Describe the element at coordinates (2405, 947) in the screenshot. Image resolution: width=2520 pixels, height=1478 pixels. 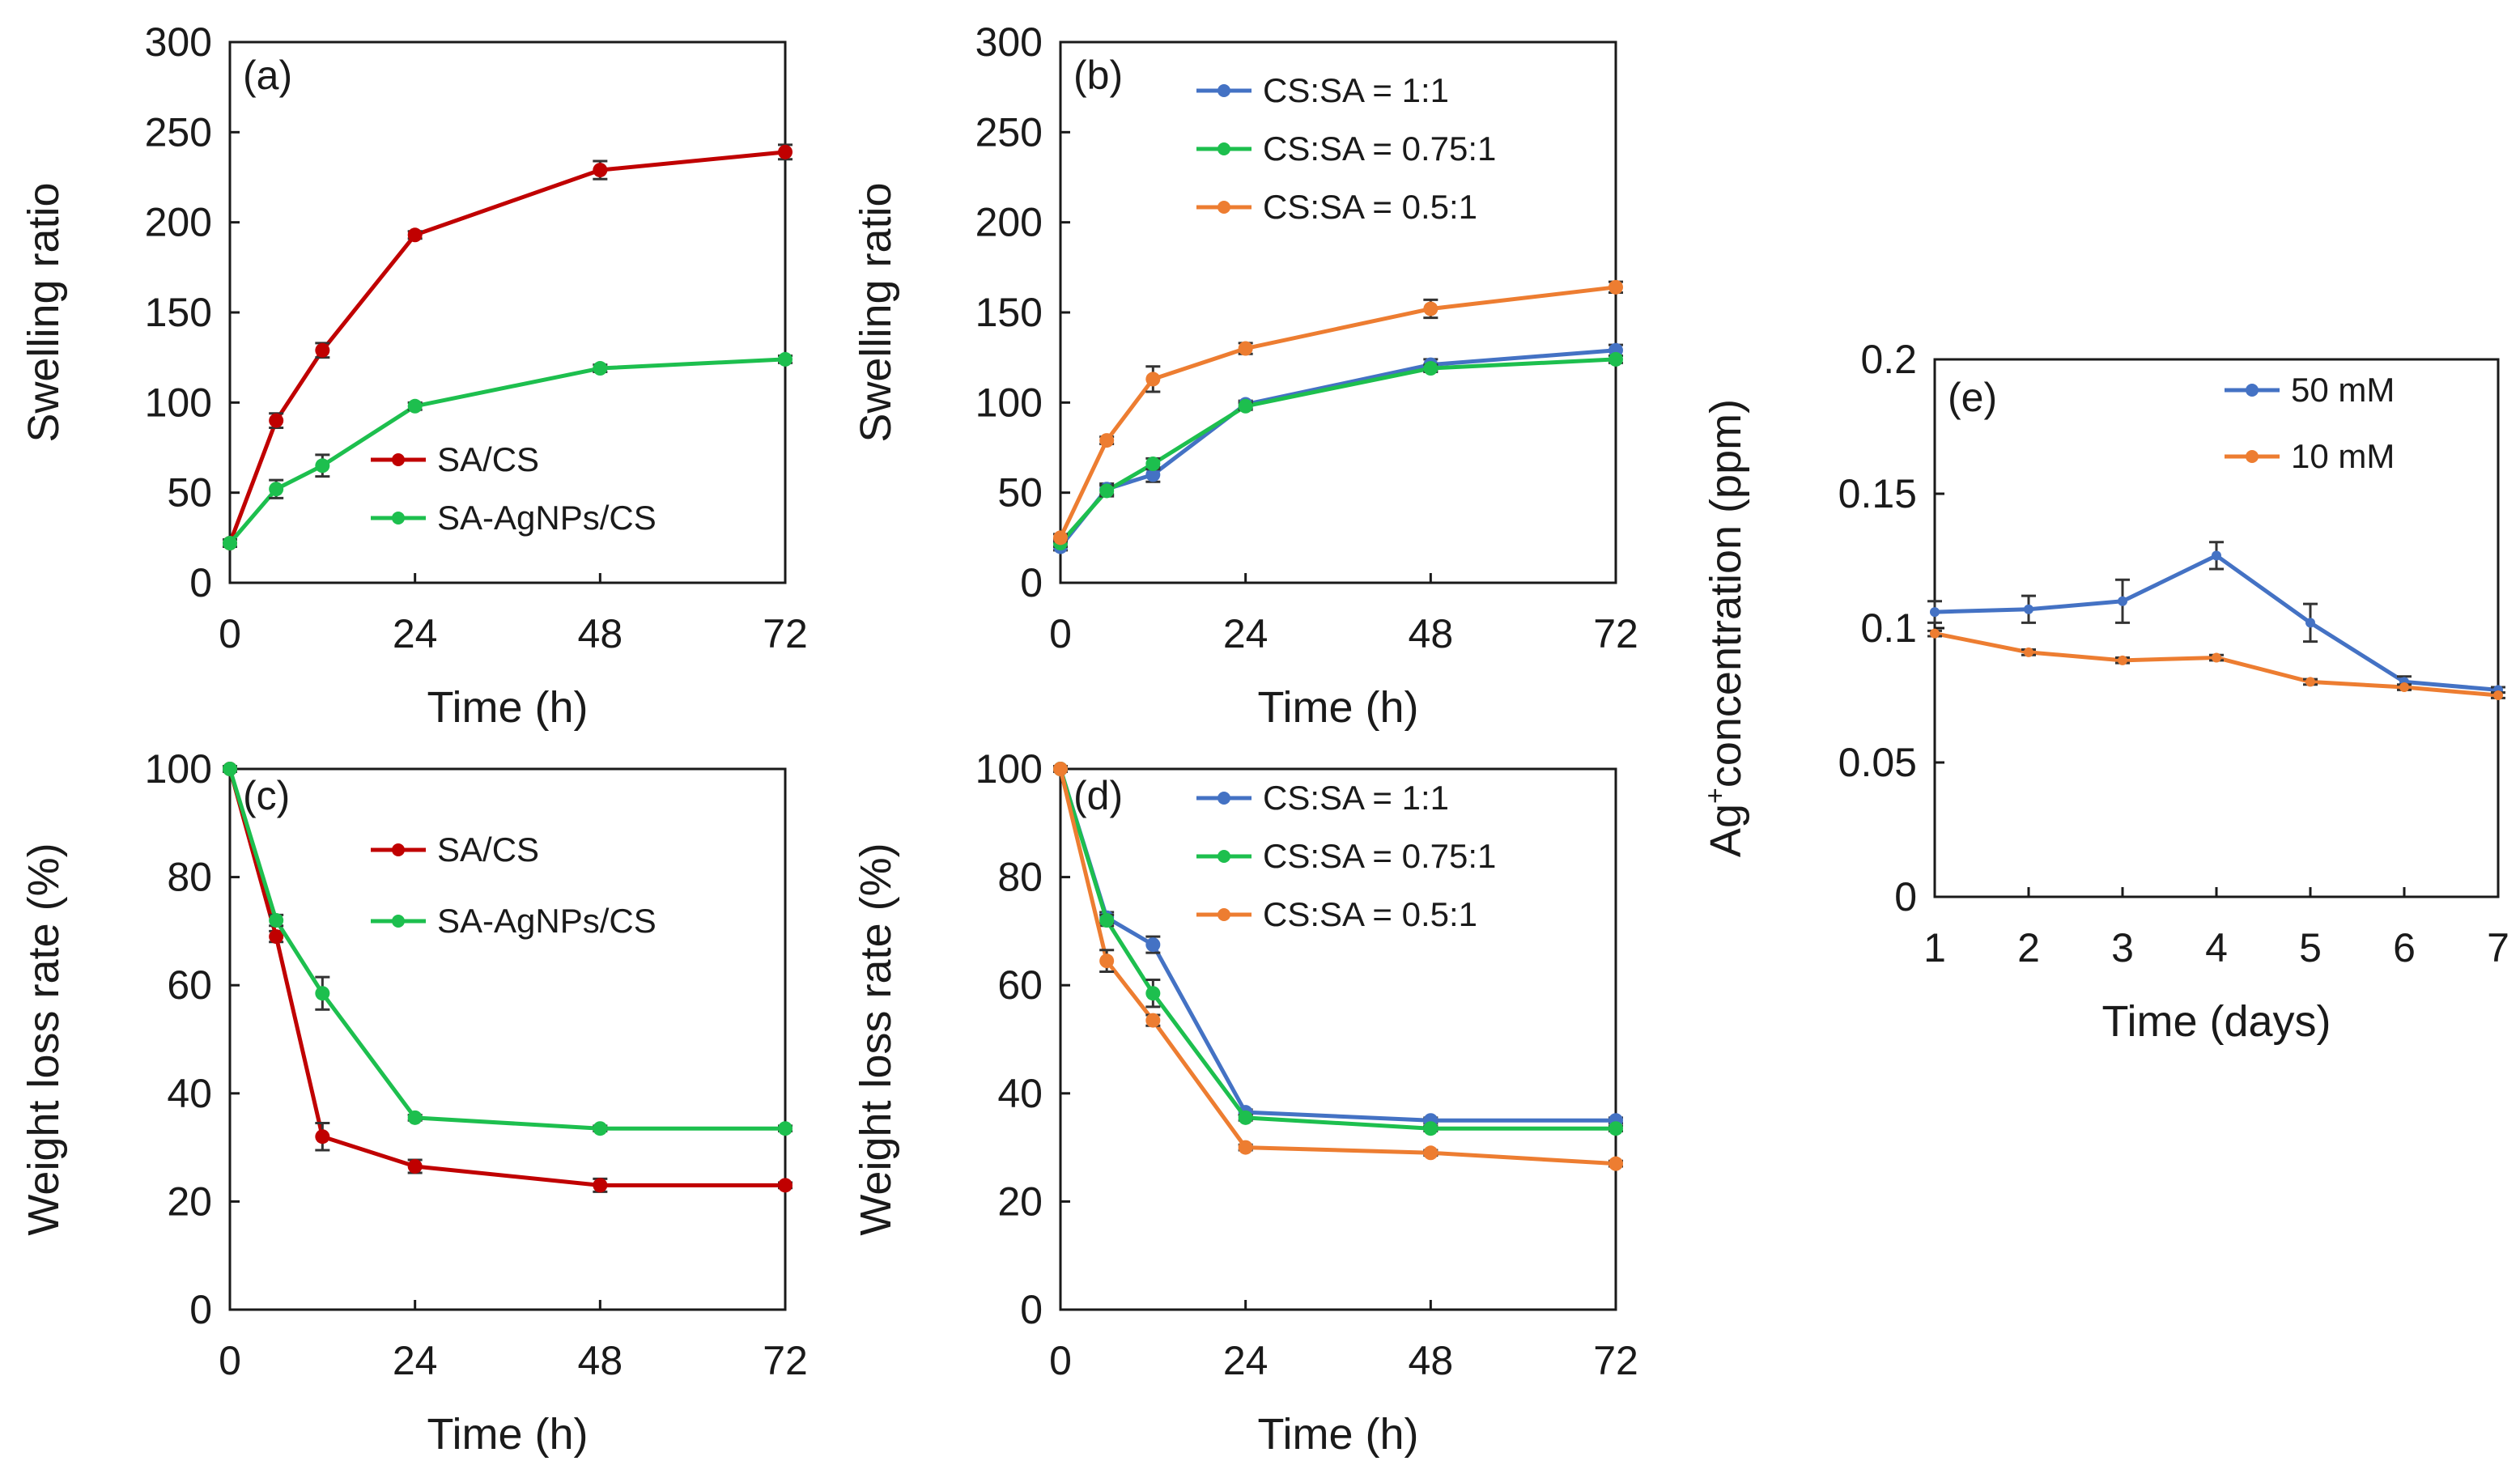
I see `x-tick-label: 6` at that location.